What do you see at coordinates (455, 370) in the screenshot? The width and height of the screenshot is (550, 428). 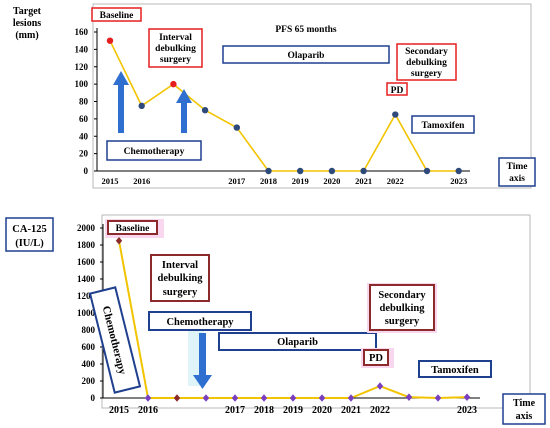 I see `bottom-tamoxifen-label: Tamoxifen` at bounding box center [455, 370].